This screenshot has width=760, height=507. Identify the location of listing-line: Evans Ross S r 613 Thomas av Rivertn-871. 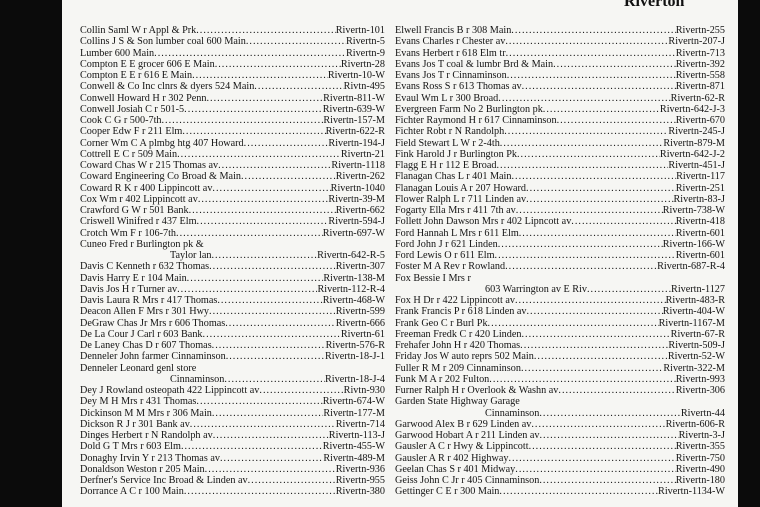
(560, 86).